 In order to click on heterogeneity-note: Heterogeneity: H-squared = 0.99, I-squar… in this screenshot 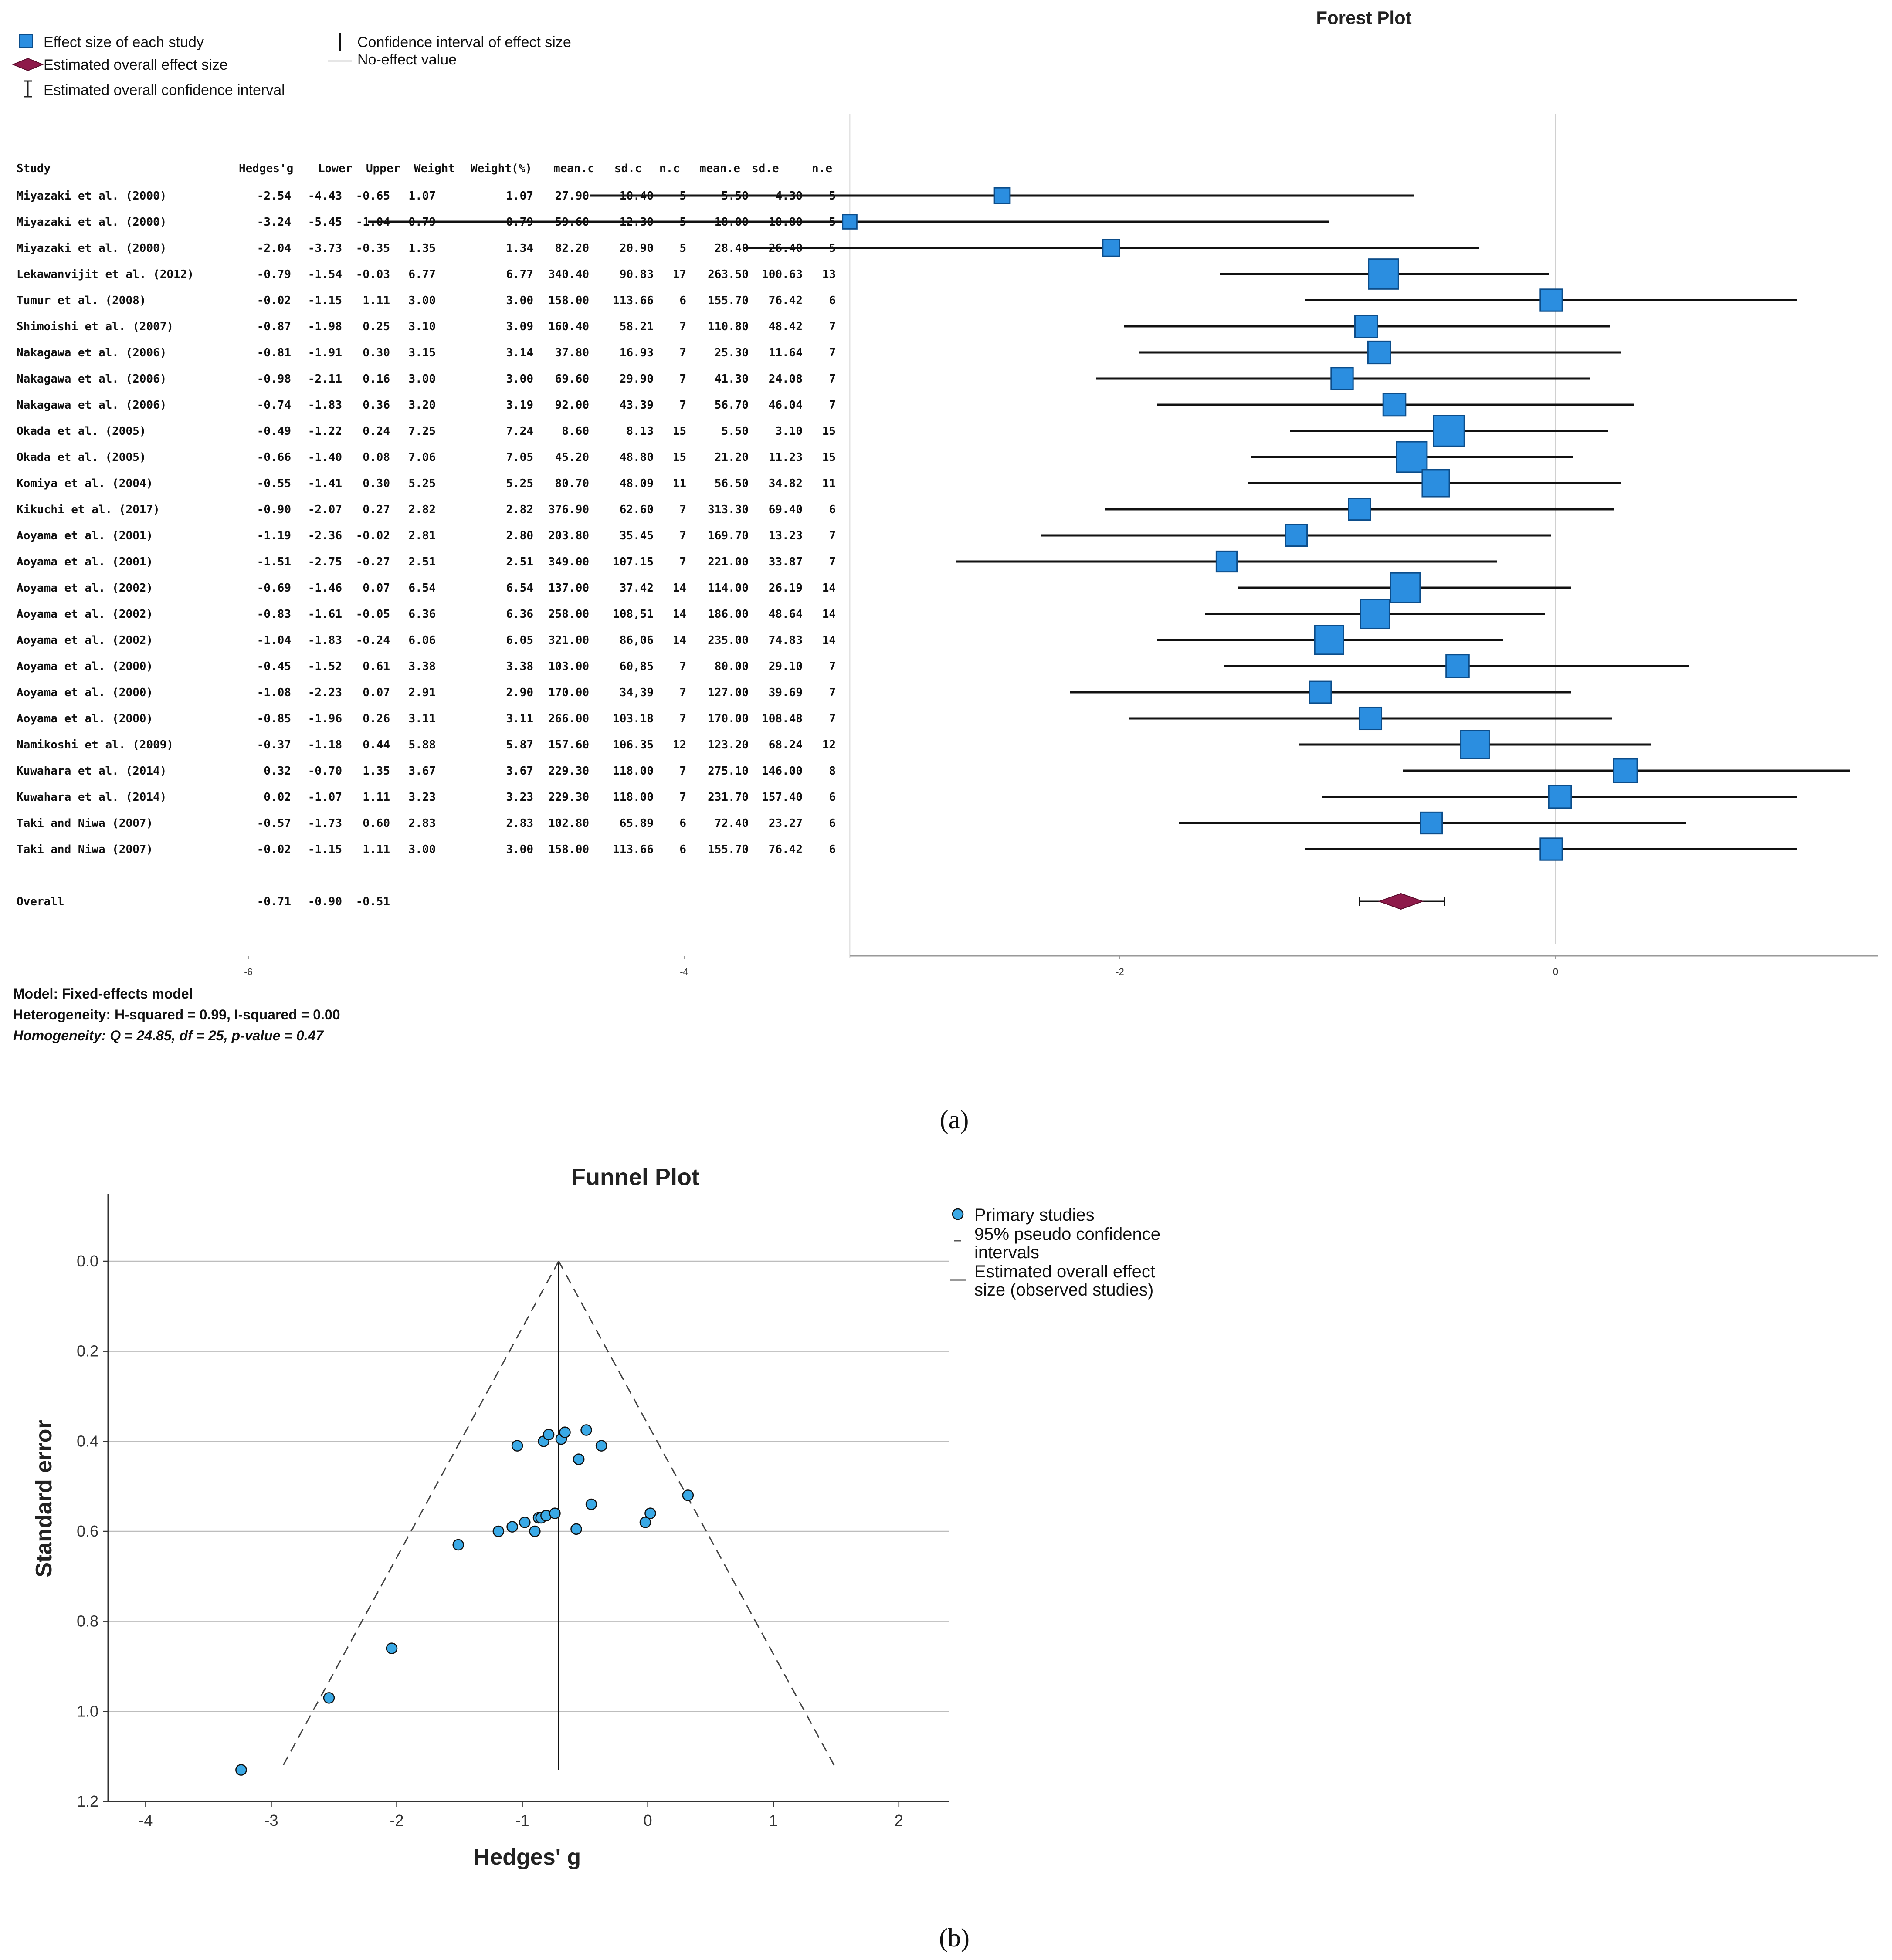, I will do `click(176, 1015)`.